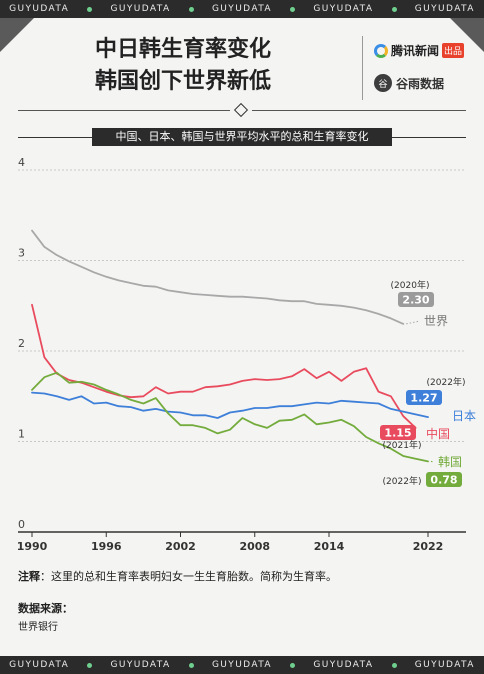  I want to click on series-name-label-china: 中国, so click(438, 433).